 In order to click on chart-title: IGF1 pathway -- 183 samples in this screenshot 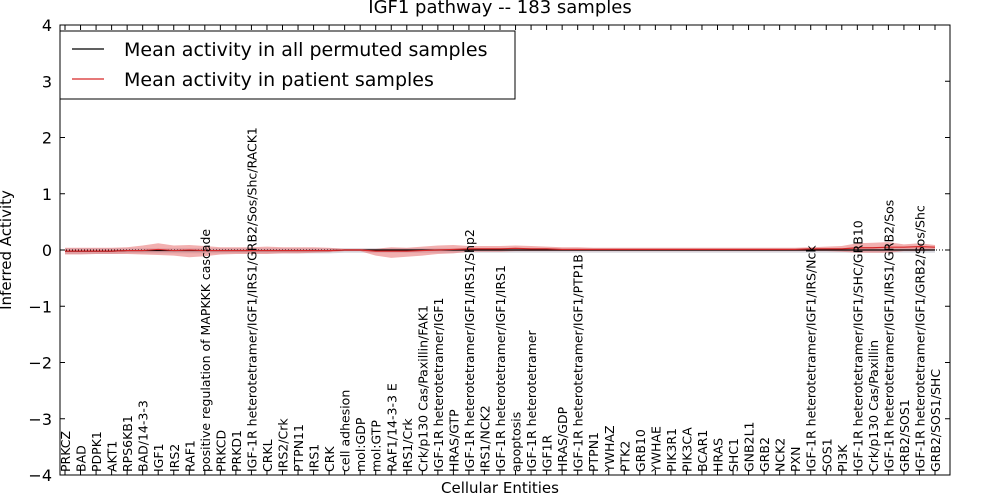, I will do `click(499, 9)`.